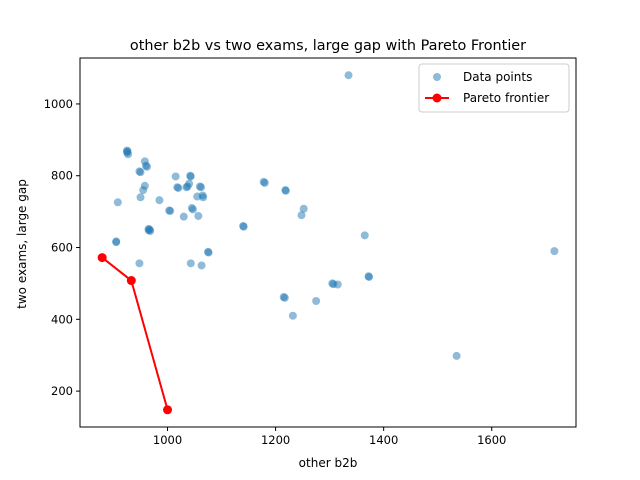  Describe the element at coordinates (22, 244) in the screenshot. I see `y-axis-label: two exams, large gap` at that location.